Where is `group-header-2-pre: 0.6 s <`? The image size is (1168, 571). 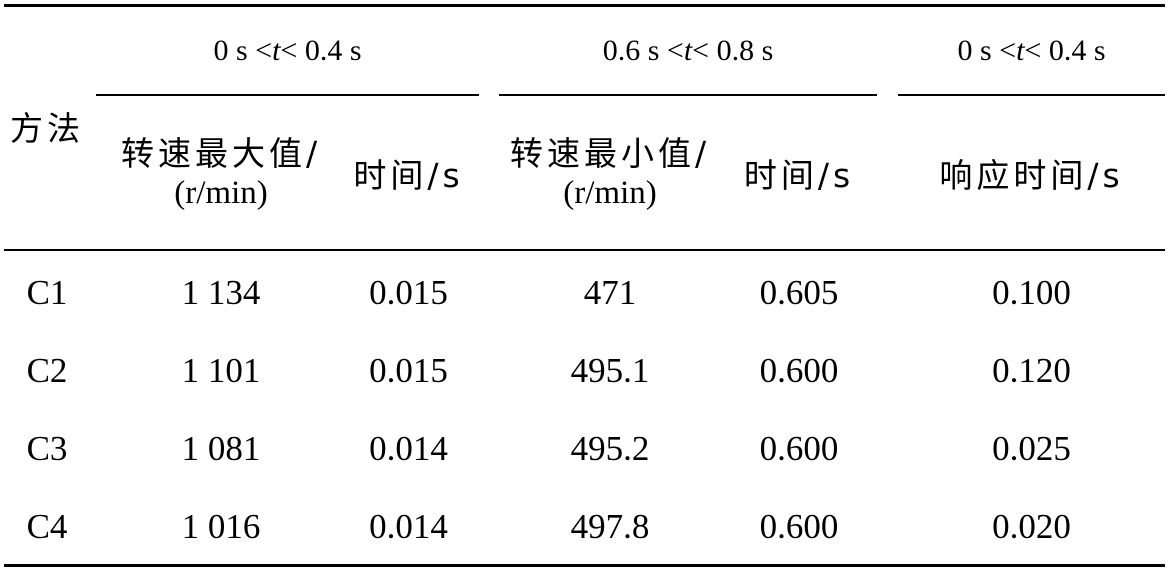
group-header-2-pre: 0.6 s < is located at coordinates (643, 50).